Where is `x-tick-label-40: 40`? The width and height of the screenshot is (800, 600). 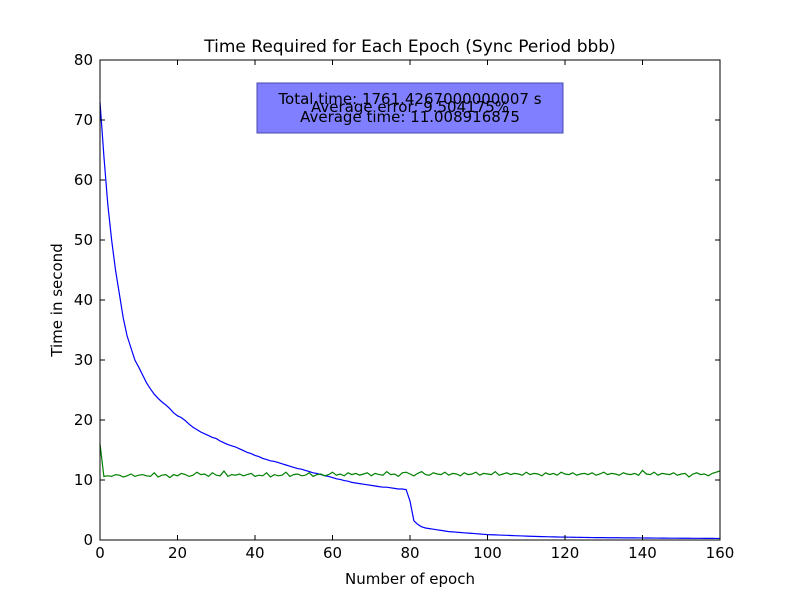
x-tick-label-40: 40 is located at coordinates (254, 553).